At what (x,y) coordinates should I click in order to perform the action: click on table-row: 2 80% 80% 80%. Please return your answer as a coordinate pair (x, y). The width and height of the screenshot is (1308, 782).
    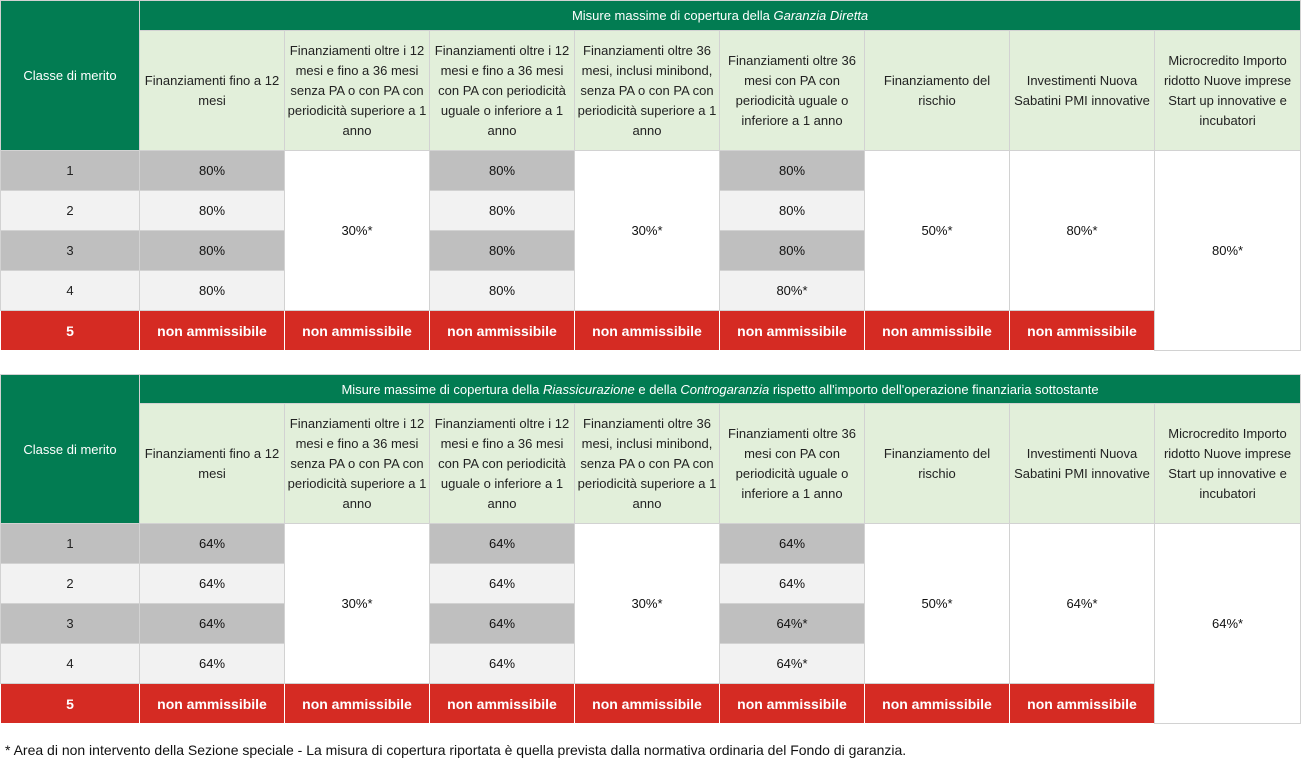
    Looking at the image, I should click on (650, 210).